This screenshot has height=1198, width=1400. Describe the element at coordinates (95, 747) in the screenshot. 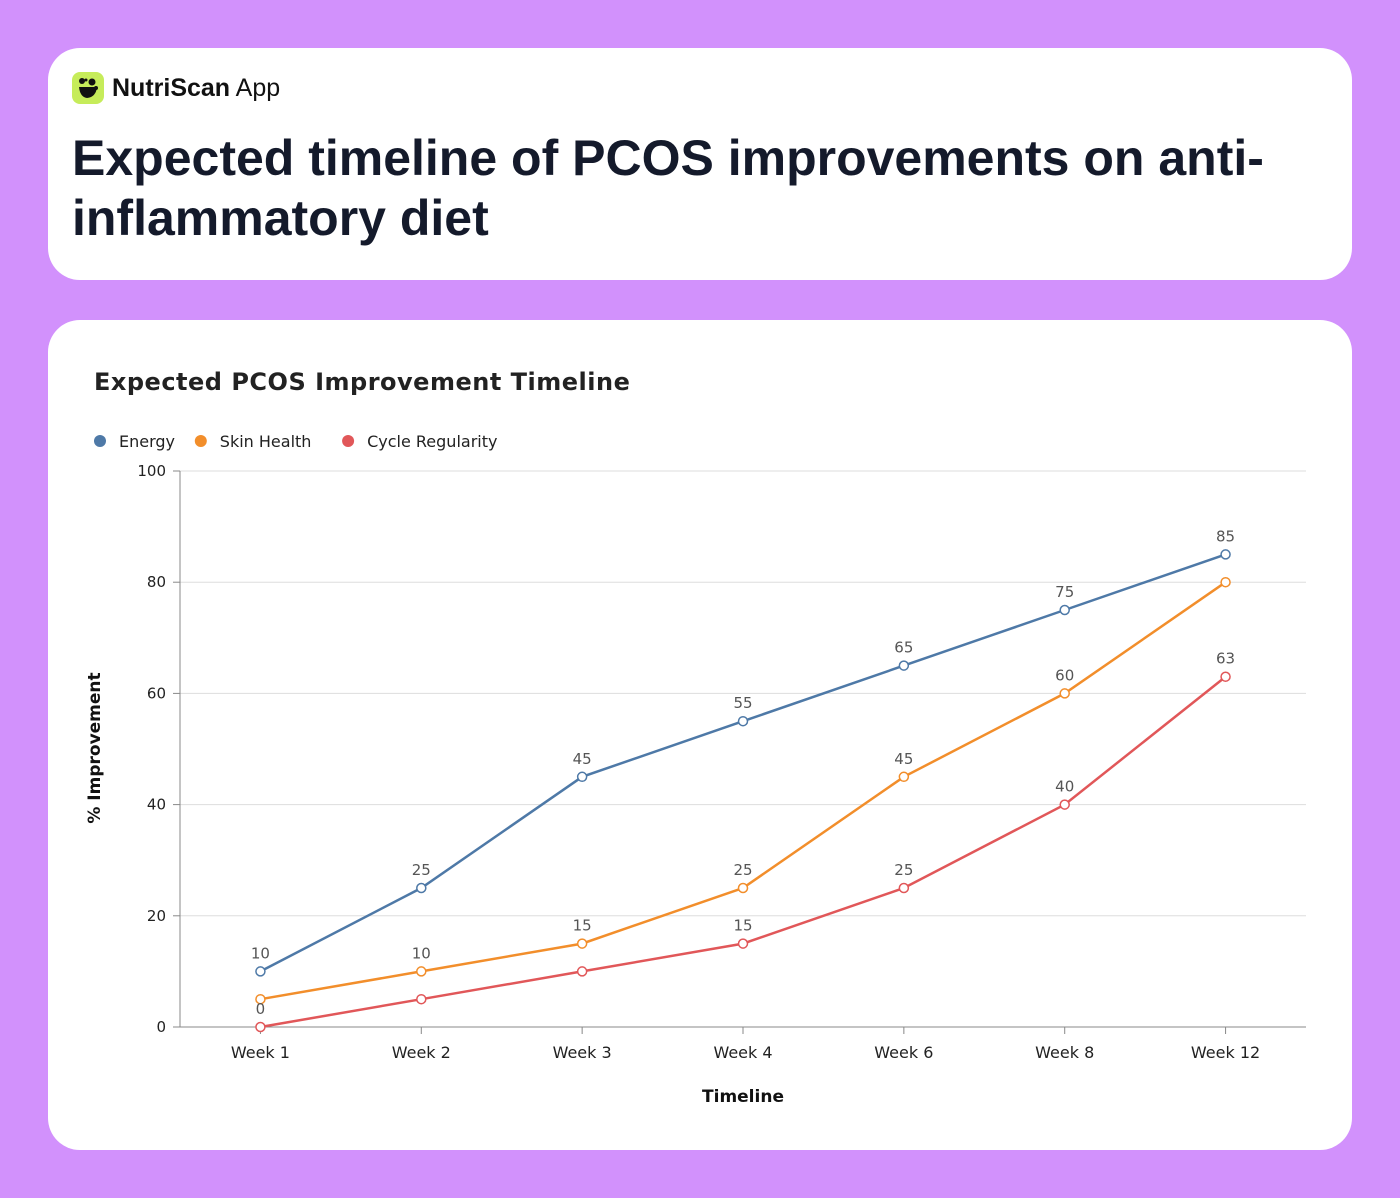

I see `y-axis-label: % Improvement` at that location.